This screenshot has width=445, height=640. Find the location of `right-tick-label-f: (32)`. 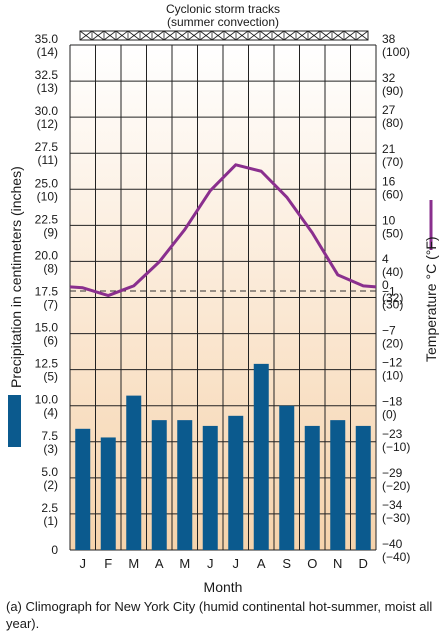

right-tick-label-f: (32) is located at coordinates (392, 298).